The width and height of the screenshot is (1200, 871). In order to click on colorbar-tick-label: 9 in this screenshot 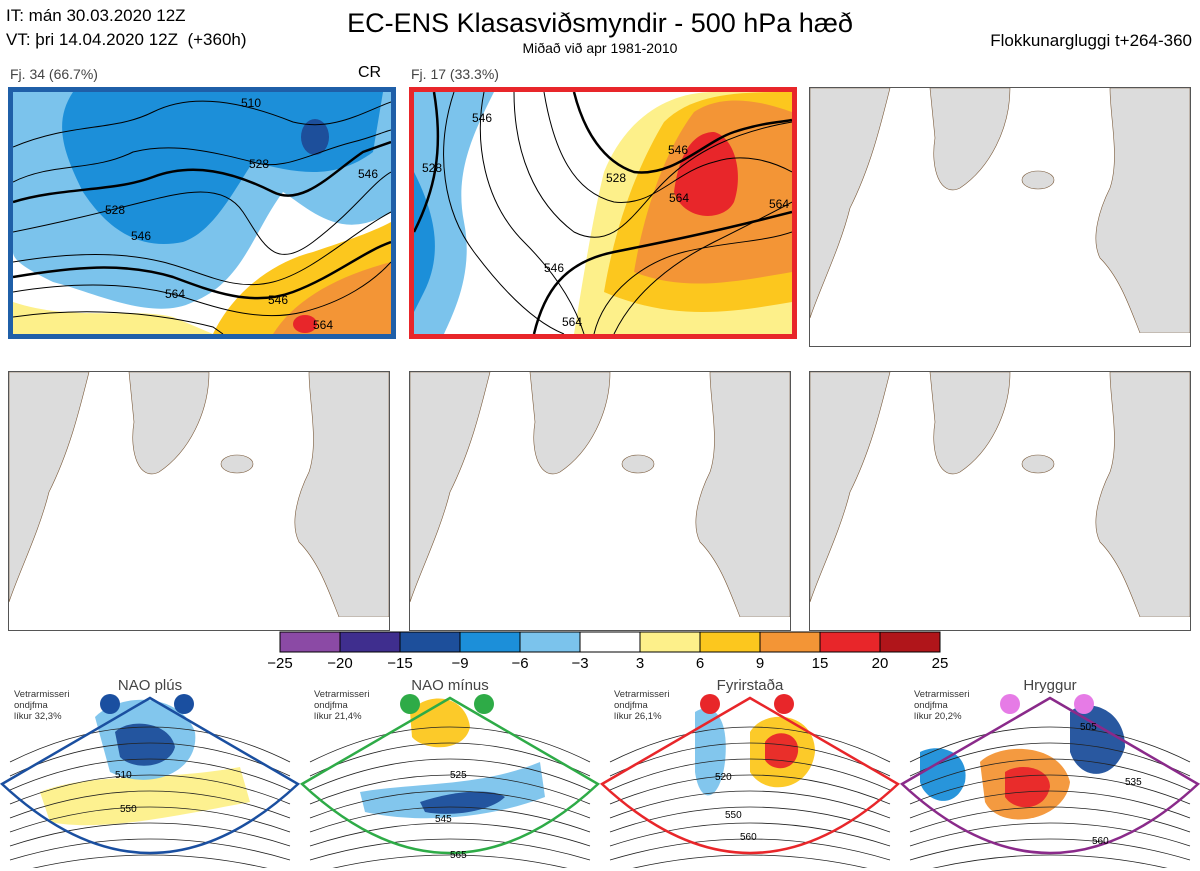, I will do `click(760, 663)`.